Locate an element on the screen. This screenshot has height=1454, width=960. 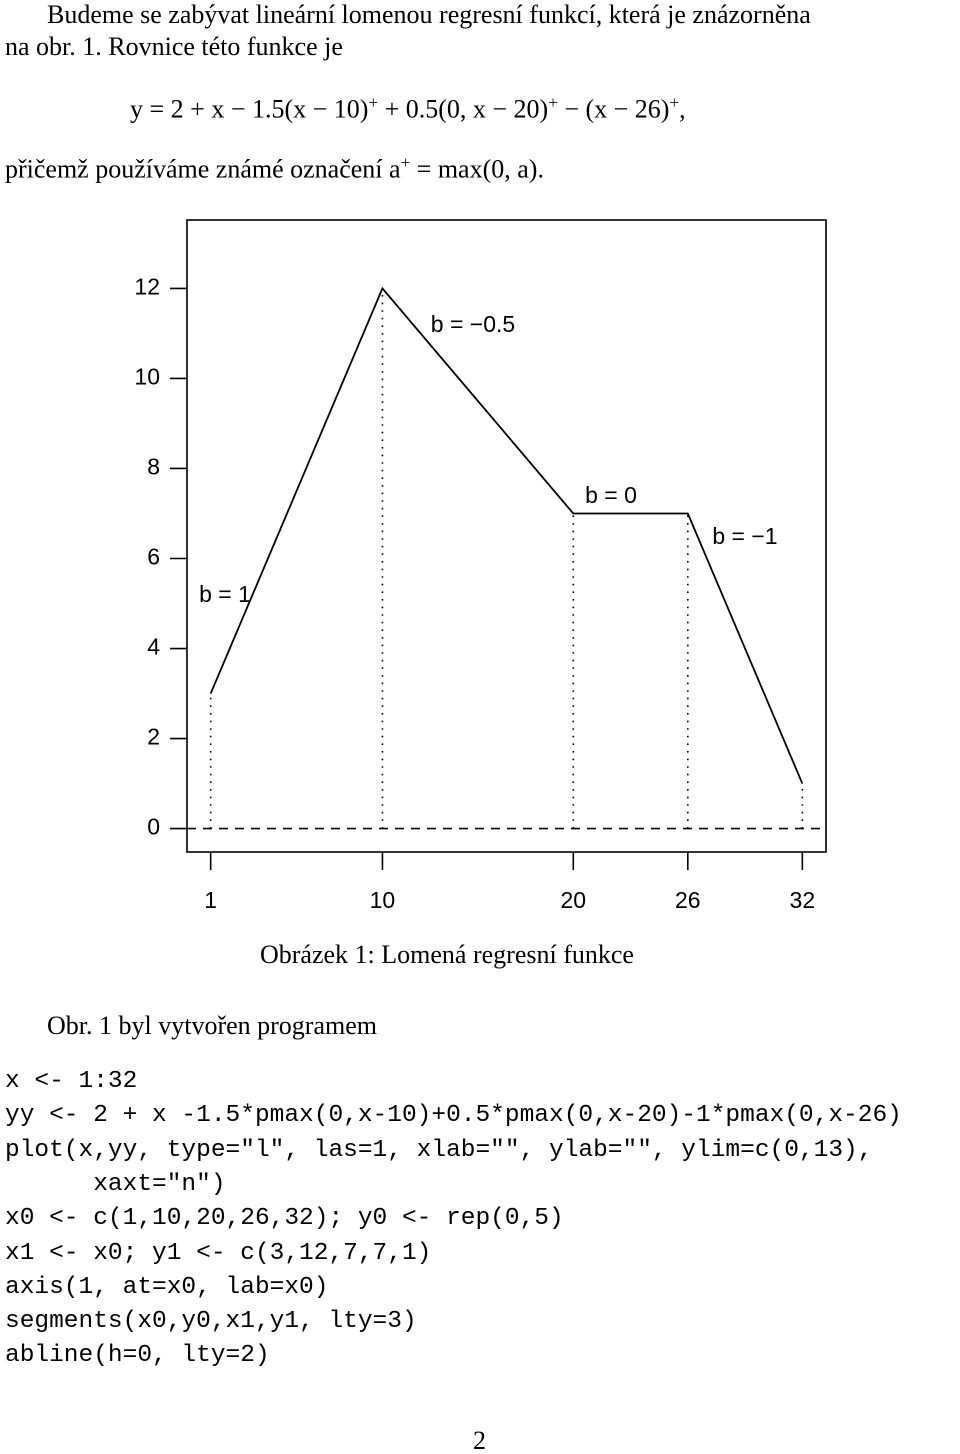
annotation: b = 1 is located at coordinates (225, 594).